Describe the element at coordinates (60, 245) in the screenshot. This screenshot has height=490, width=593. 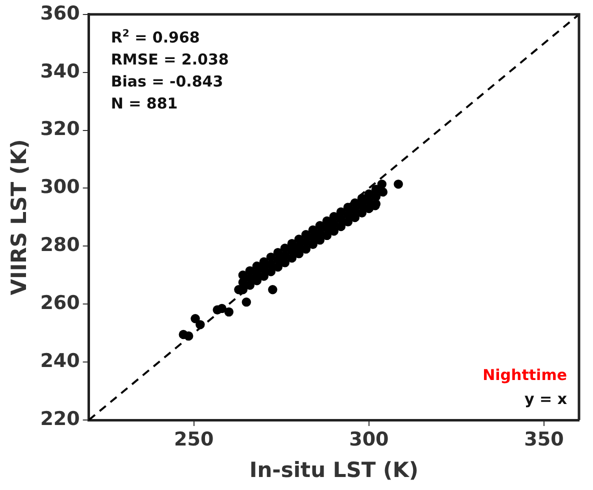
I see `y-tick-label: 280` at that location.